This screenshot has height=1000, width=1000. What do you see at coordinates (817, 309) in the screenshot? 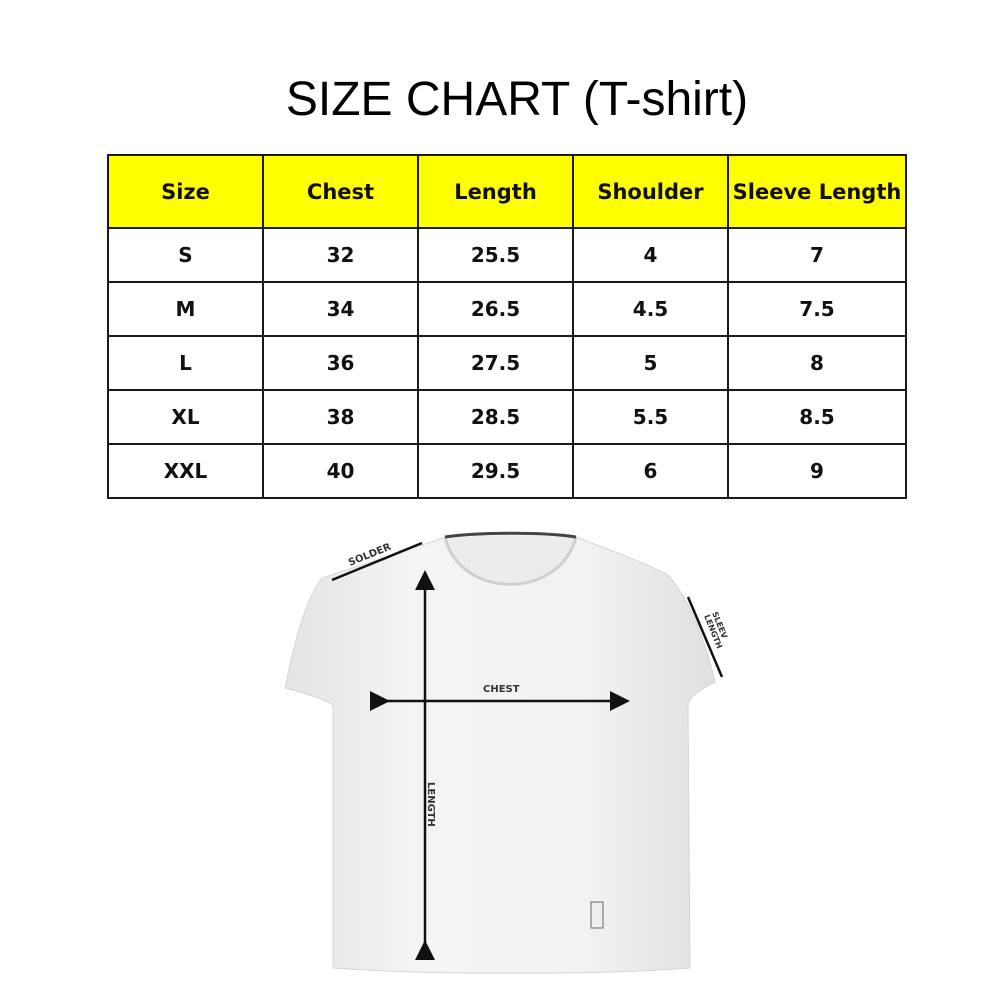
I see `table-cell: 7.5` at bounding box center [817, 309].